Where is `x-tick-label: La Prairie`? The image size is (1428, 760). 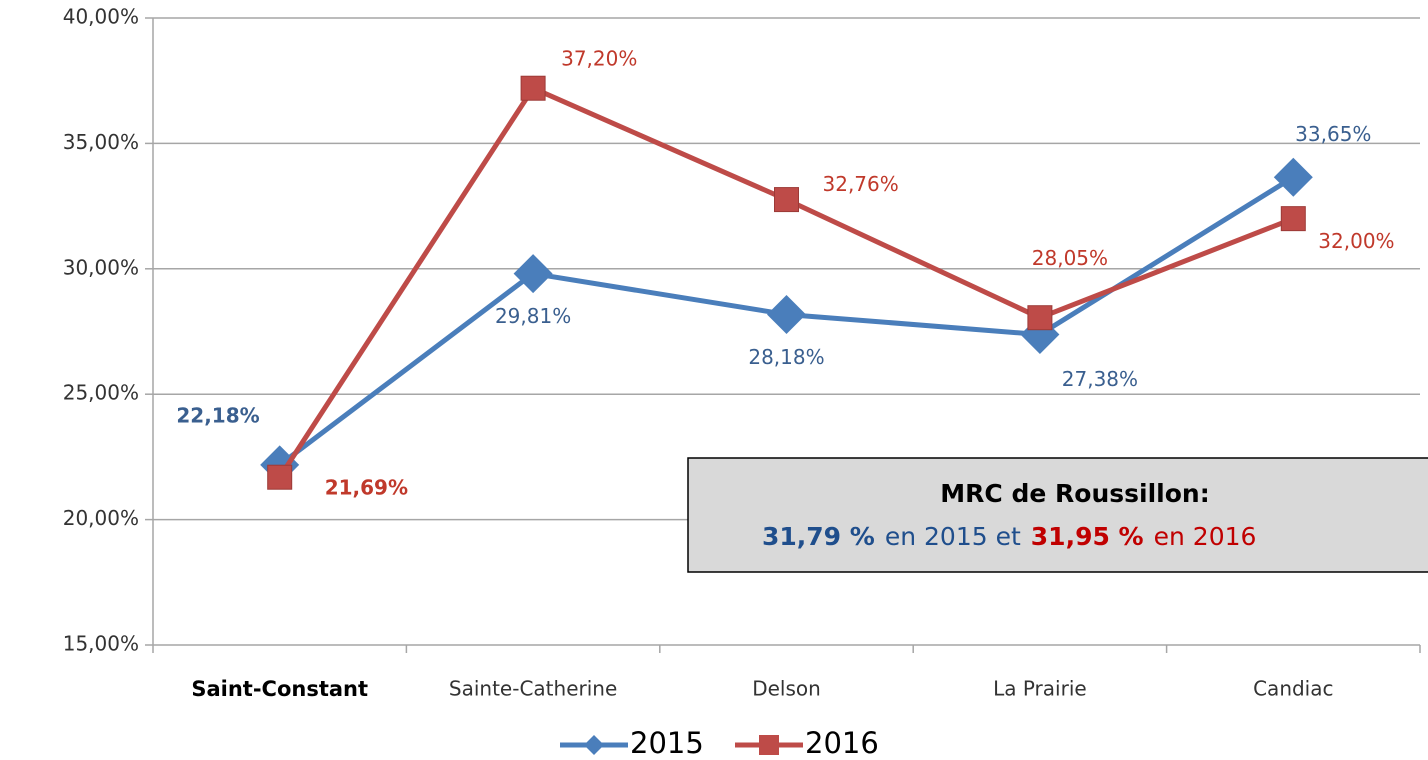 x-tick-label: La Prairie is located at coordinates (1040, 689).